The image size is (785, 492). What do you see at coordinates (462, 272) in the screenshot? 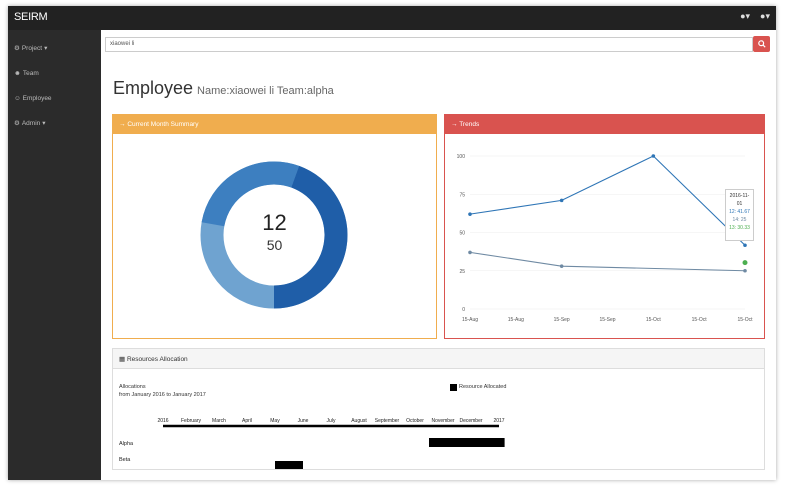
I see `y-tick-label: 25` at bounding box center [462, 272].